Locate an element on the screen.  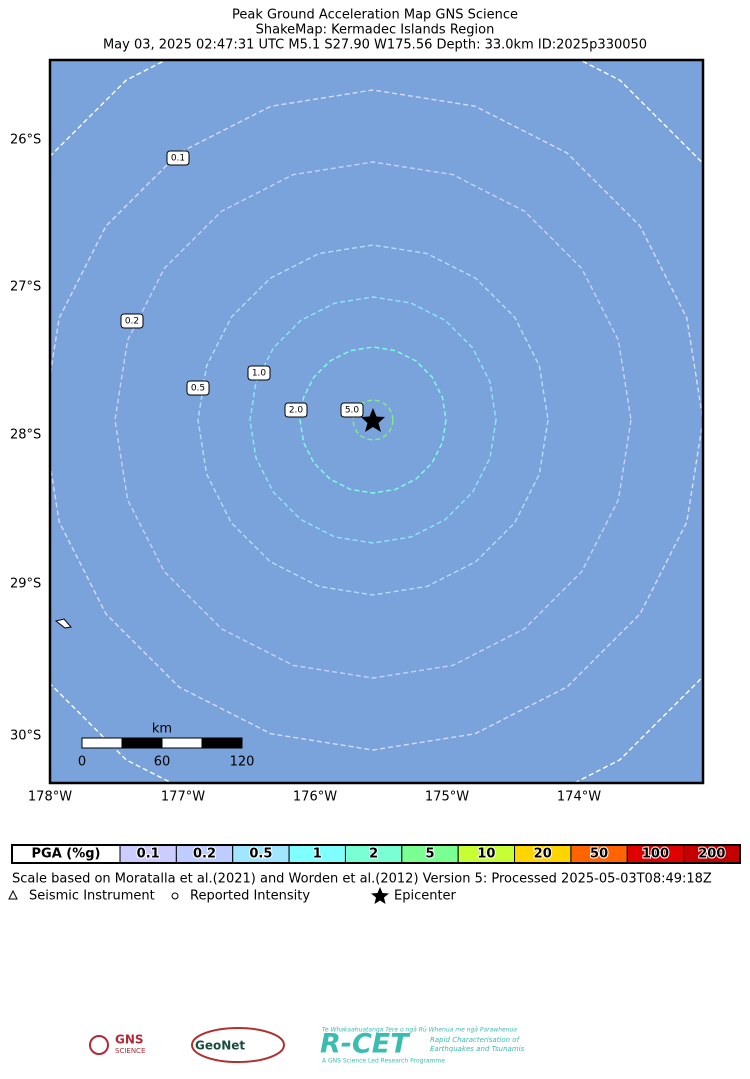
contour-label: 0.2 is located at coordinates (132, 322).